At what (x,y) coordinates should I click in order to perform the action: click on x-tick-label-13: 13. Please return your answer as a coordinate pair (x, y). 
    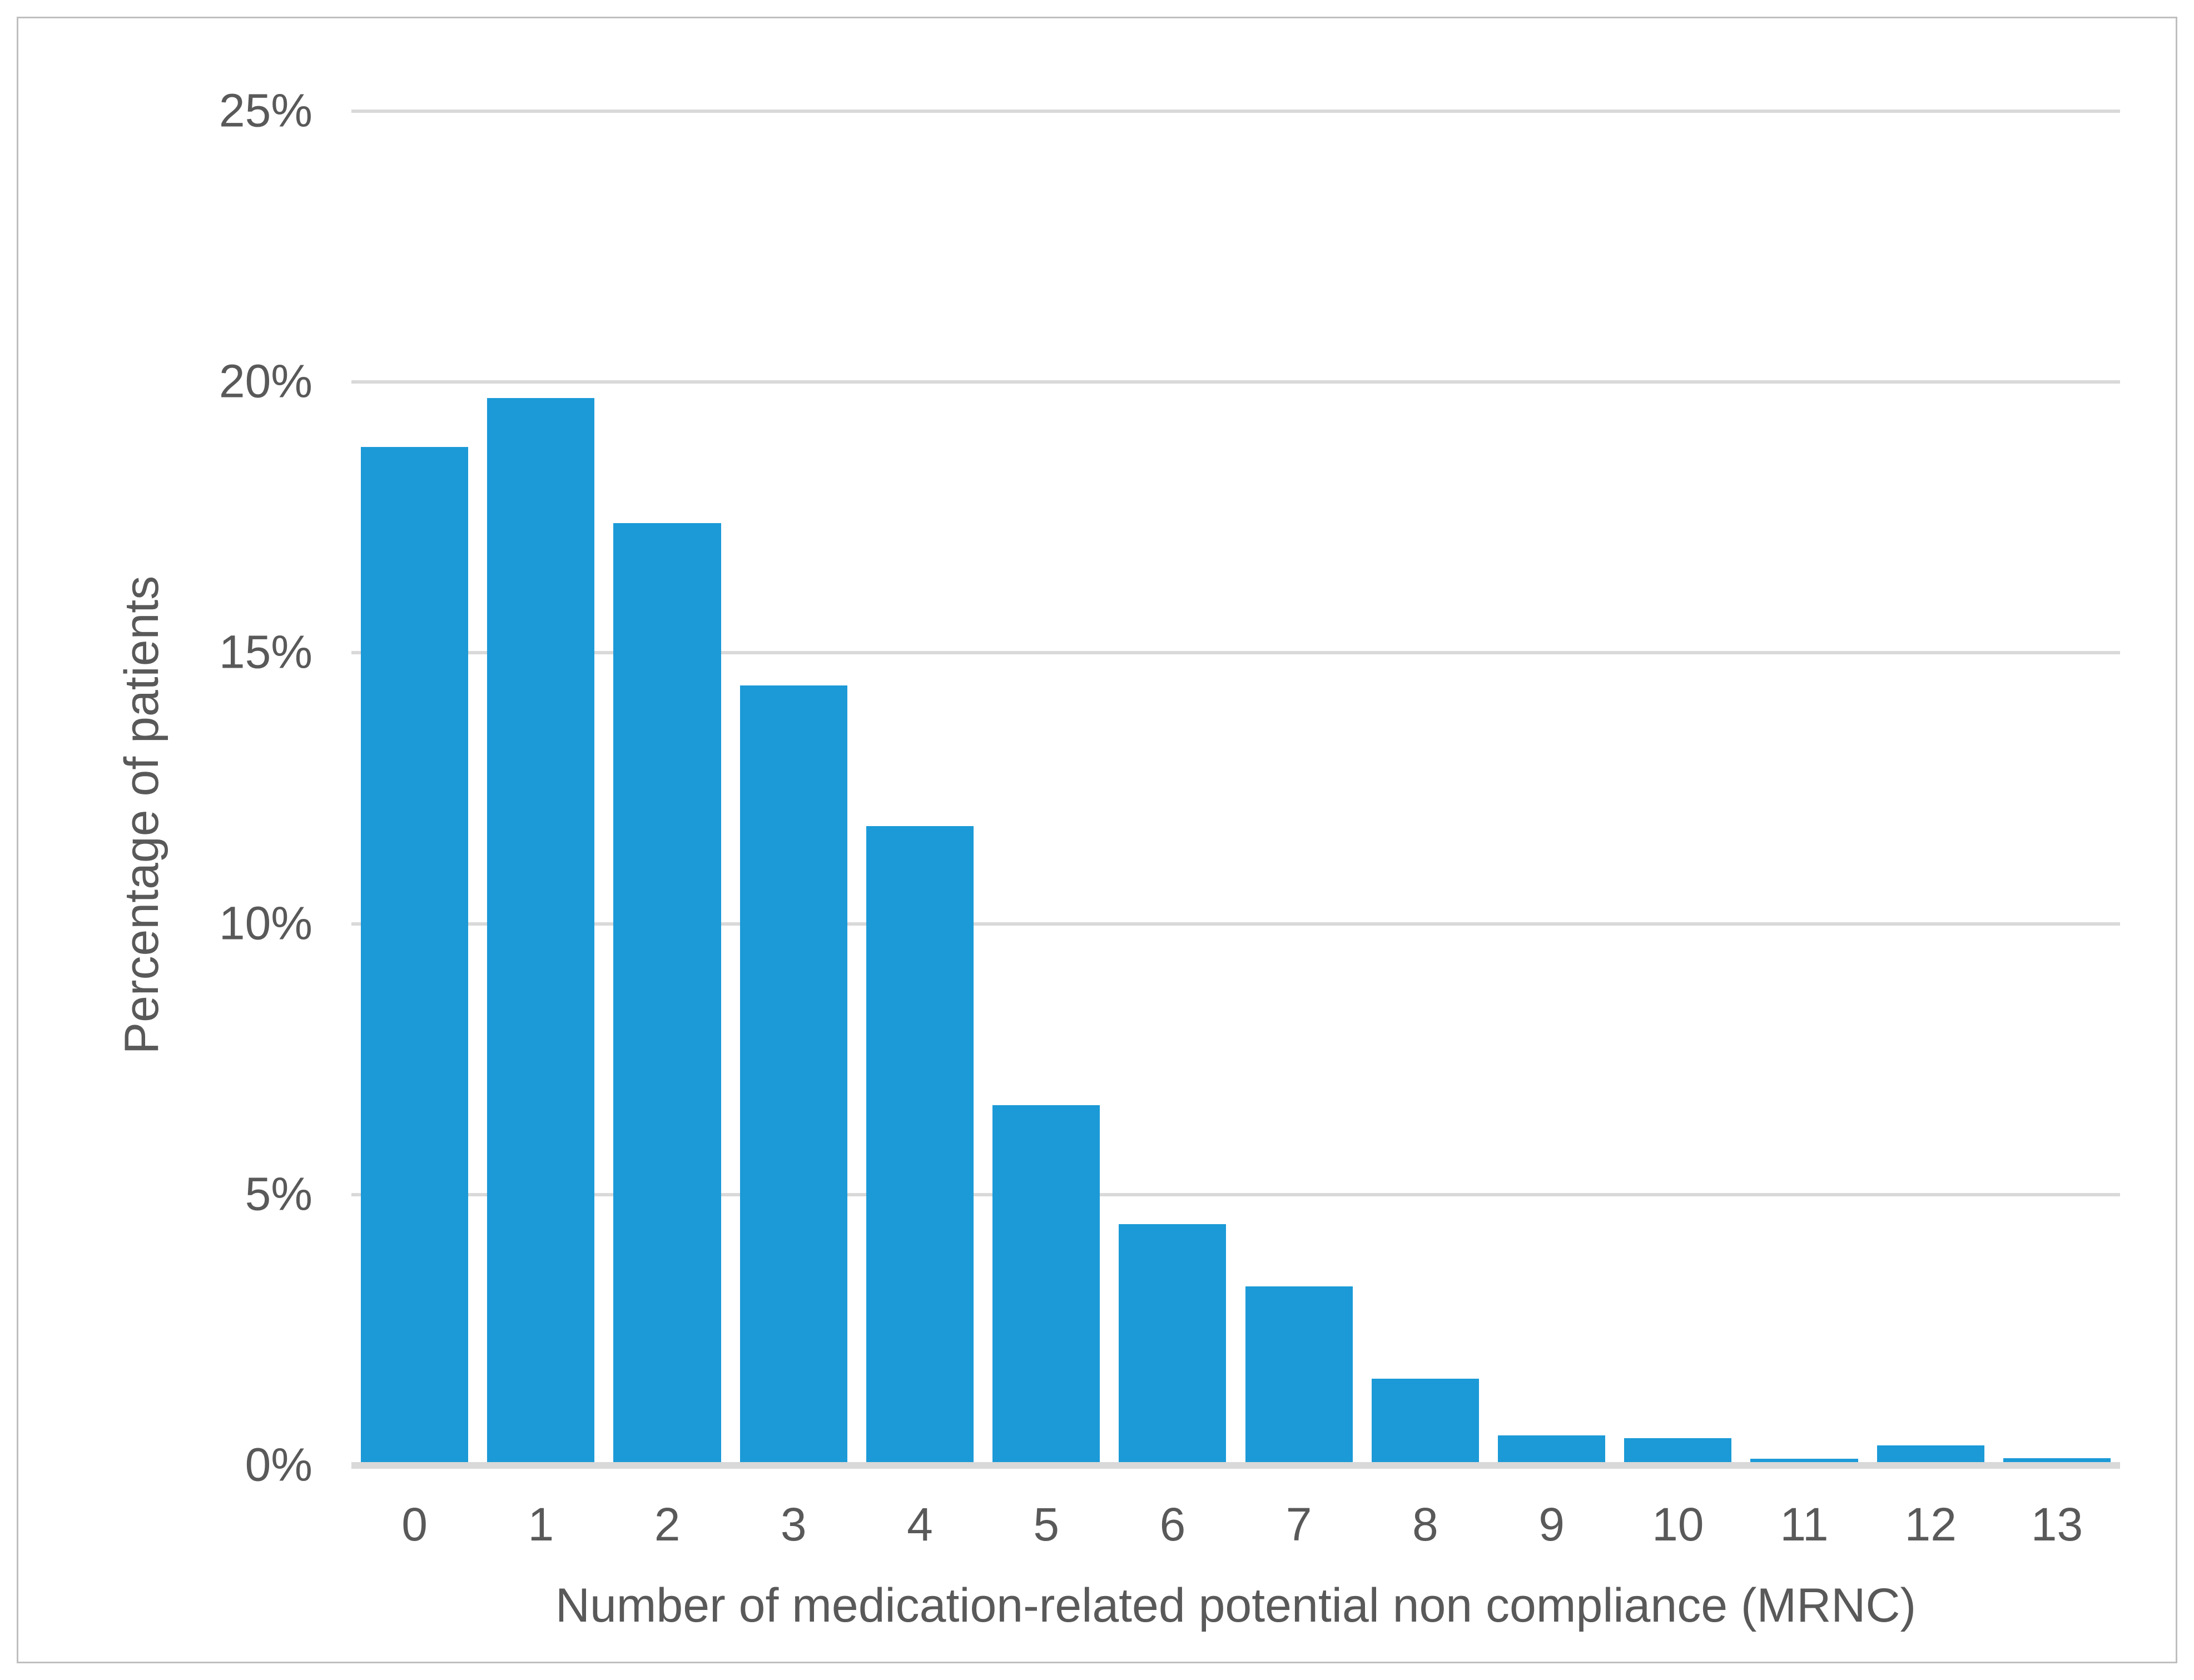
    Looking at the image, I should click on (2057, 1524).